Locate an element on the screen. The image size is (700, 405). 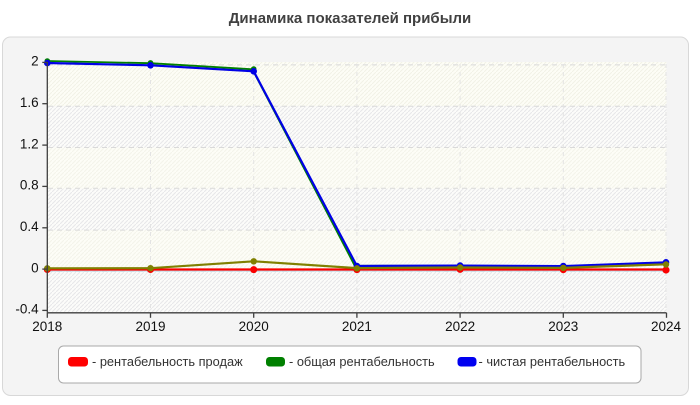
svg-text: -0.4 is located at coordinates (27, 309).